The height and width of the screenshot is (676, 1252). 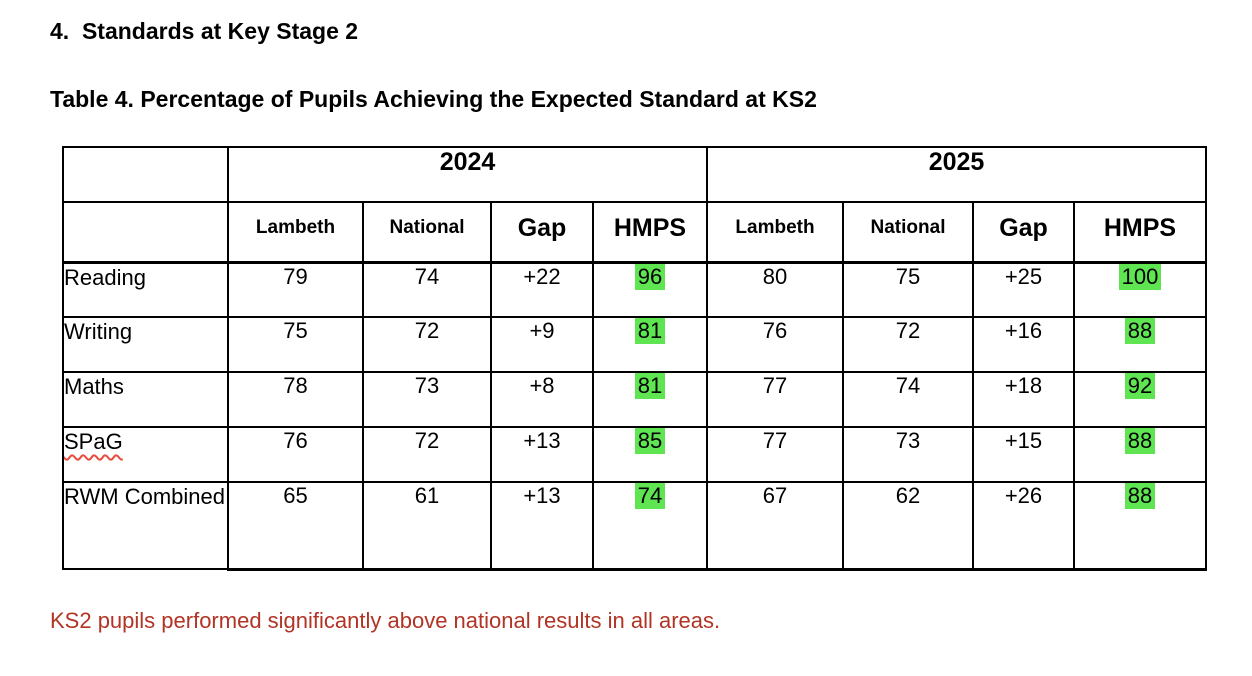 What do you see at coordinates (467, 174) in the screenshot?
I see `year-header-2024: 2024` at bounding box center [467, 174].